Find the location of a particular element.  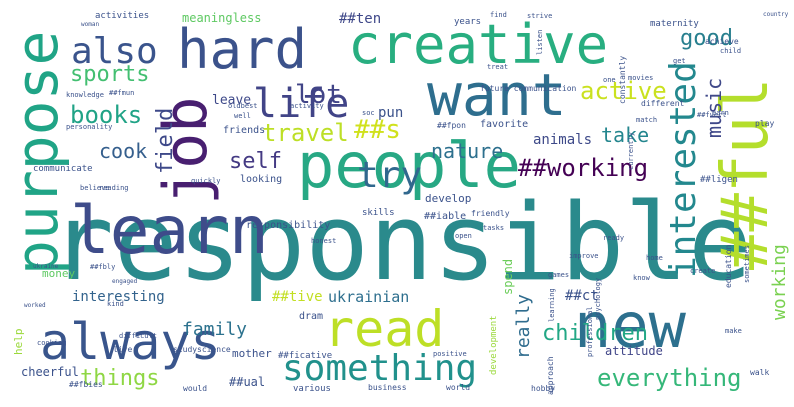

word: looking is located at coordinates (261, 179).